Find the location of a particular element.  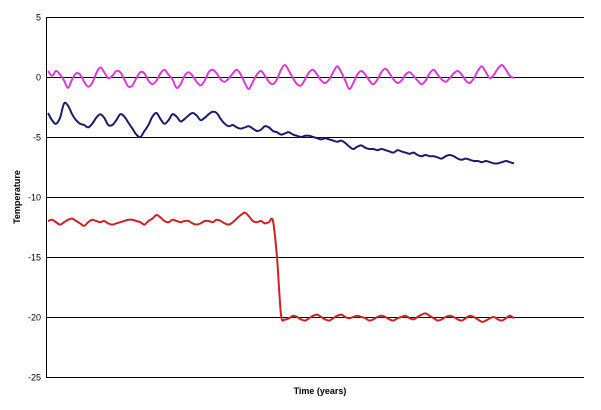

y-tick-label: -20 is located at coordinates (34, 318).